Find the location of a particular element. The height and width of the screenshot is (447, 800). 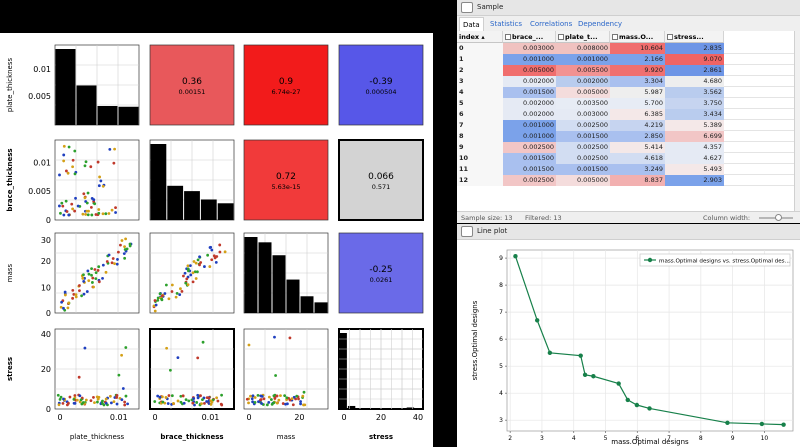

table-cell-brace: 0.005000 is located at coordinates (529, 70).